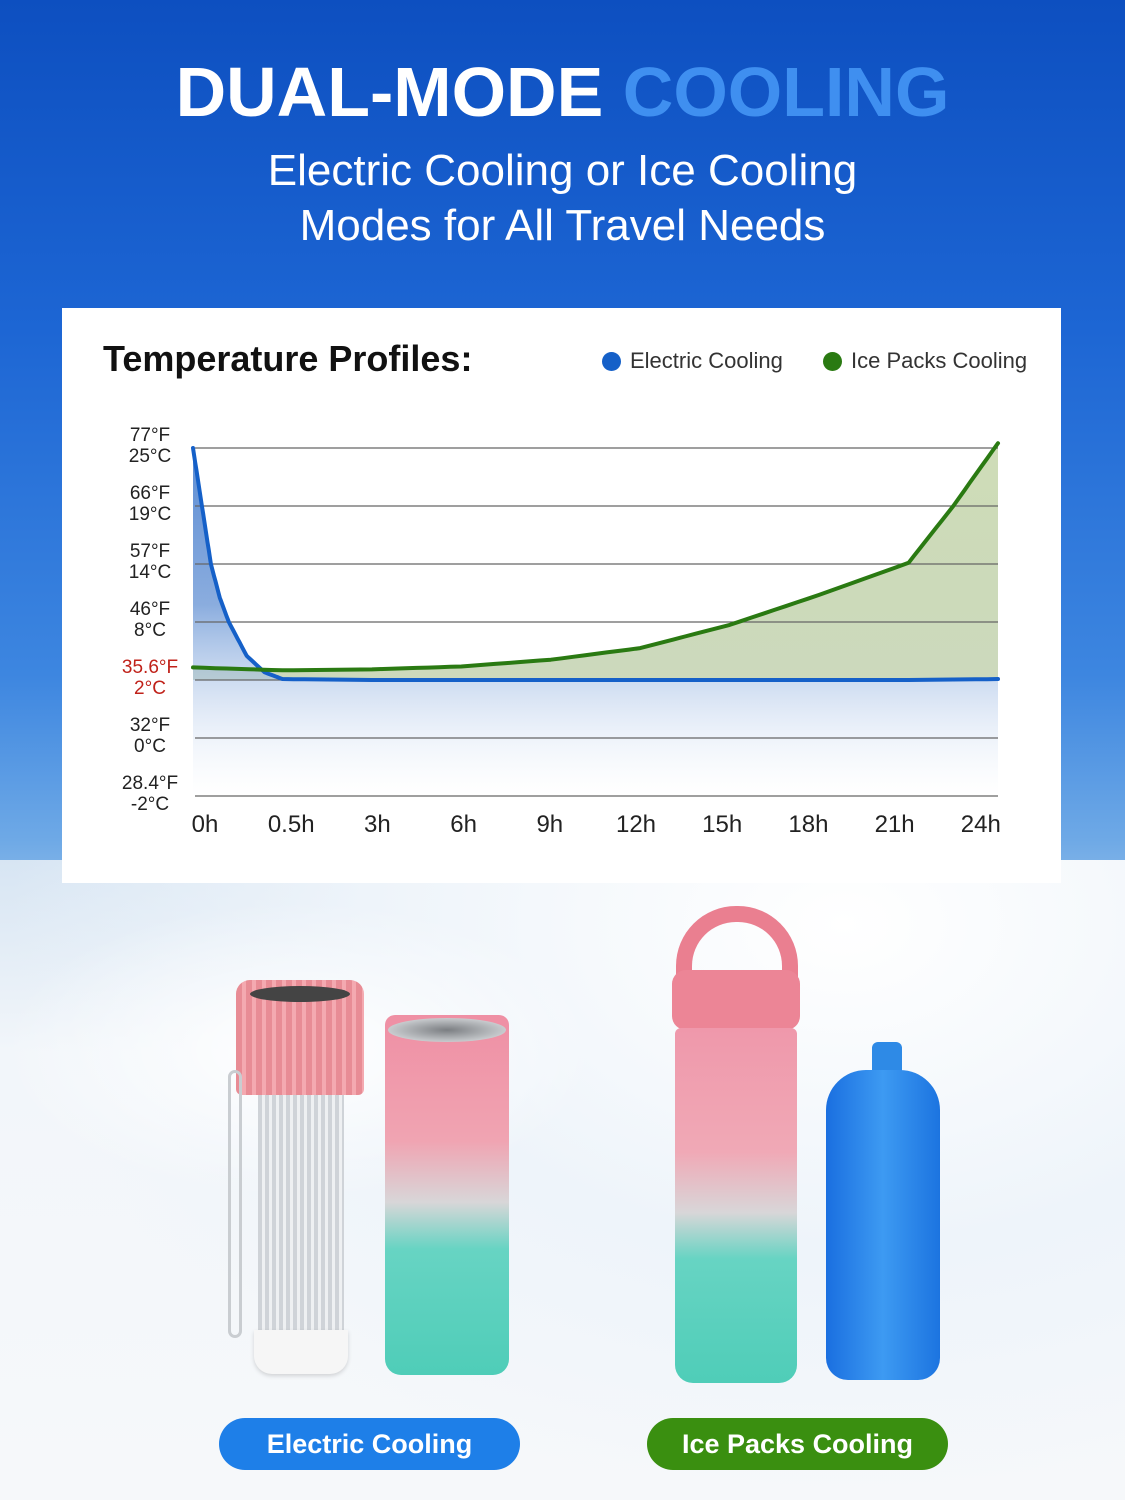 This screenshot has height=1500, width=1125. I want to click on ice-packs-cooling-button: Ice Packs Cooling, so click(797, 1444).